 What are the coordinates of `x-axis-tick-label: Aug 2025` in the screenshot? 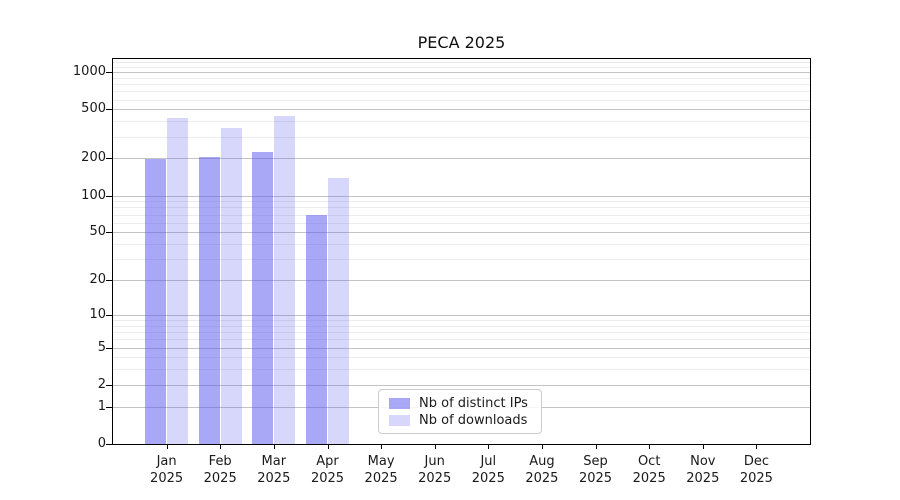 It's located at (542, 470).